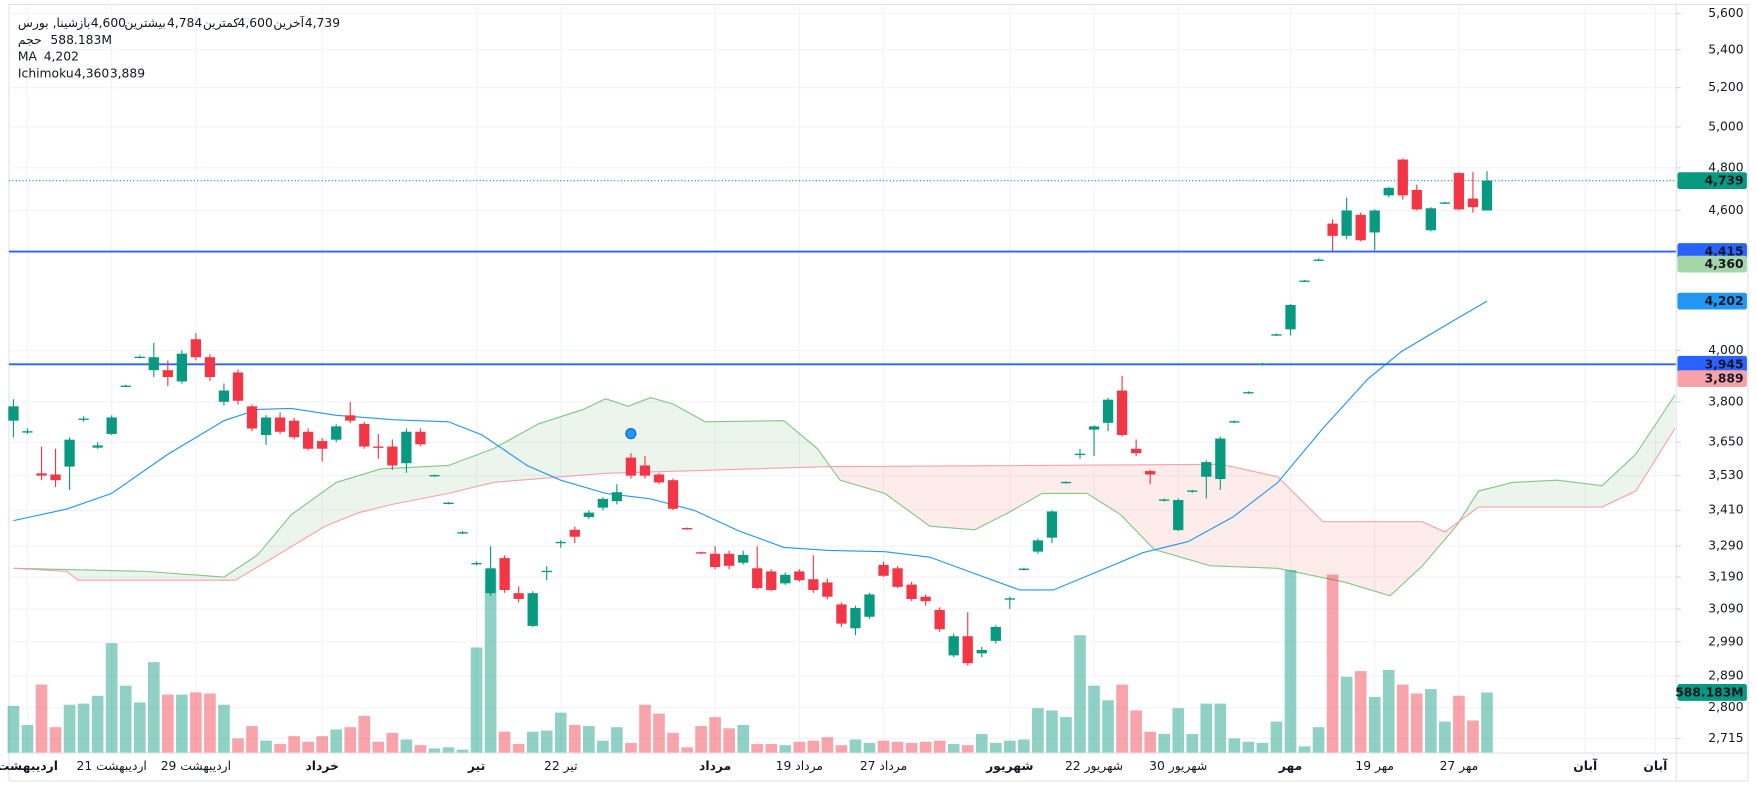 The width and height of the screenshot is (1757, 790). I want to click on legend-volume: 588.183M, so click(81, 40).